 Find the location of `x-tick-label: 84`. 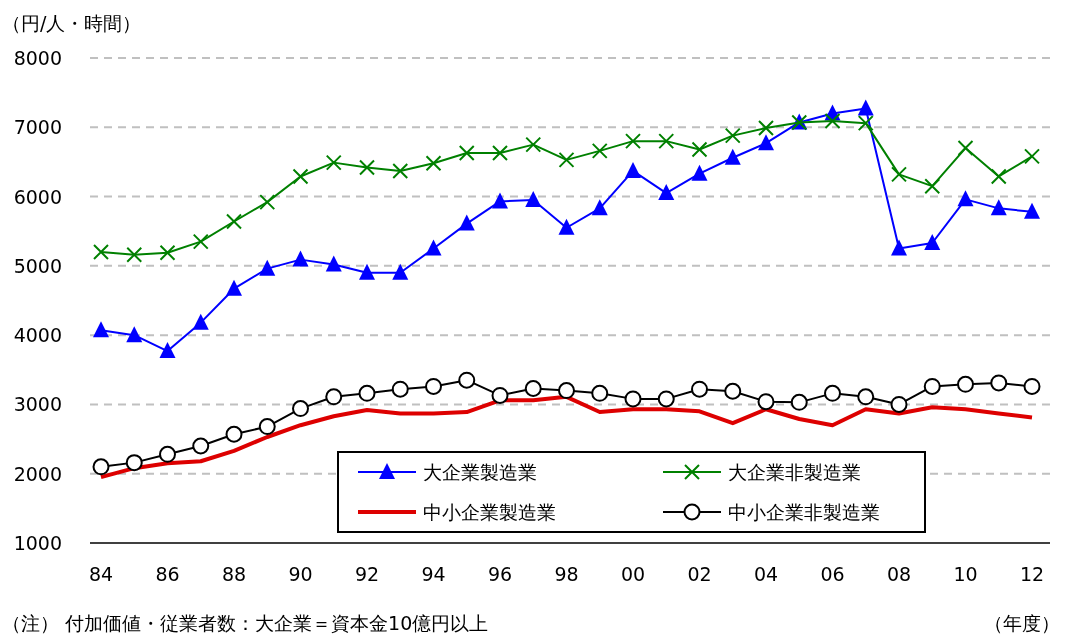

x-tick-label: 84 is located at coordinates (101, 574).